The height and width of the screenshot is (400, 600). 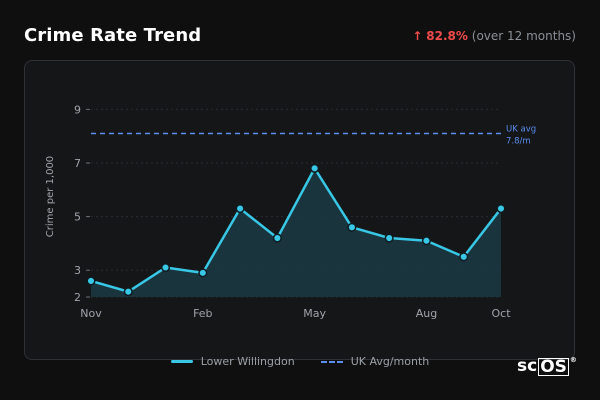 I want to click on data-point-may, so click(x=315, y=168).